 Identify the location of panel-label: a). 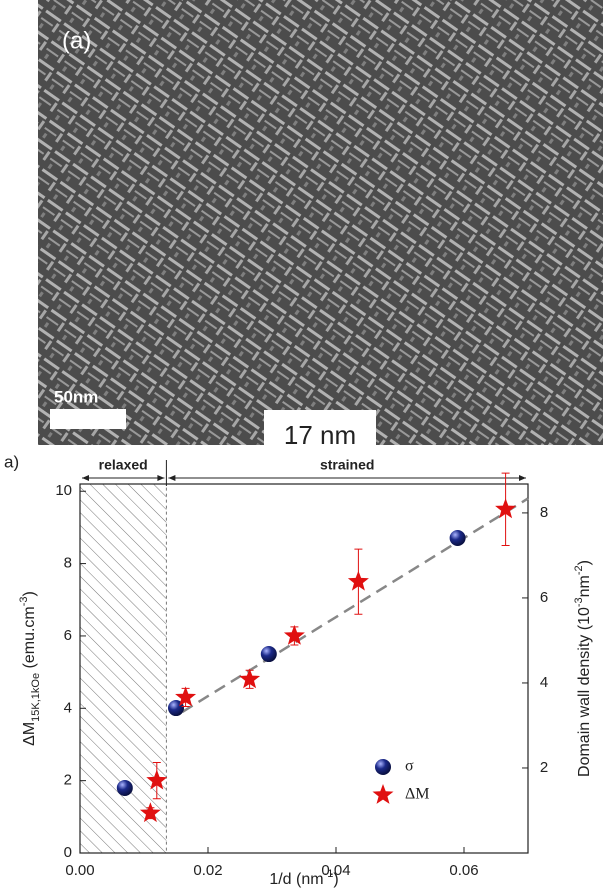
(11, 461).